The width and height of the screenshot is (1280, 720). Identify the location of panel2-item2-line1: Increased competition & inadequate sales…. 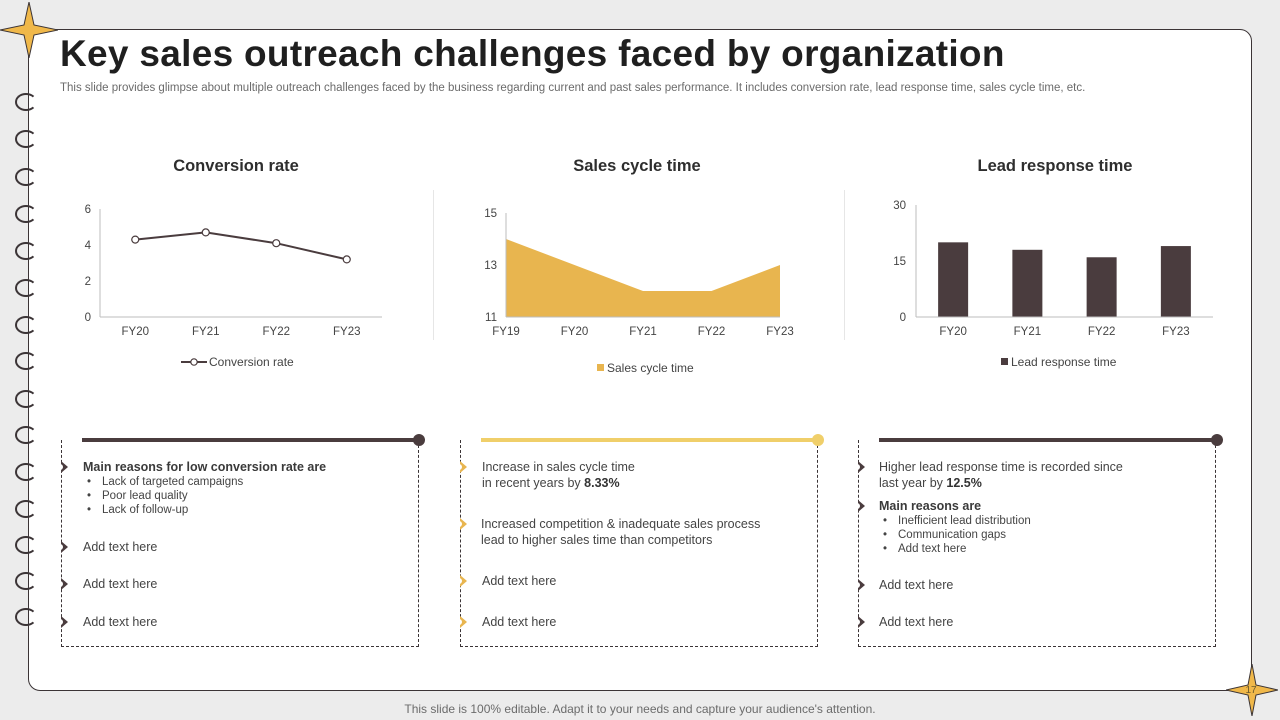
(621, 524).